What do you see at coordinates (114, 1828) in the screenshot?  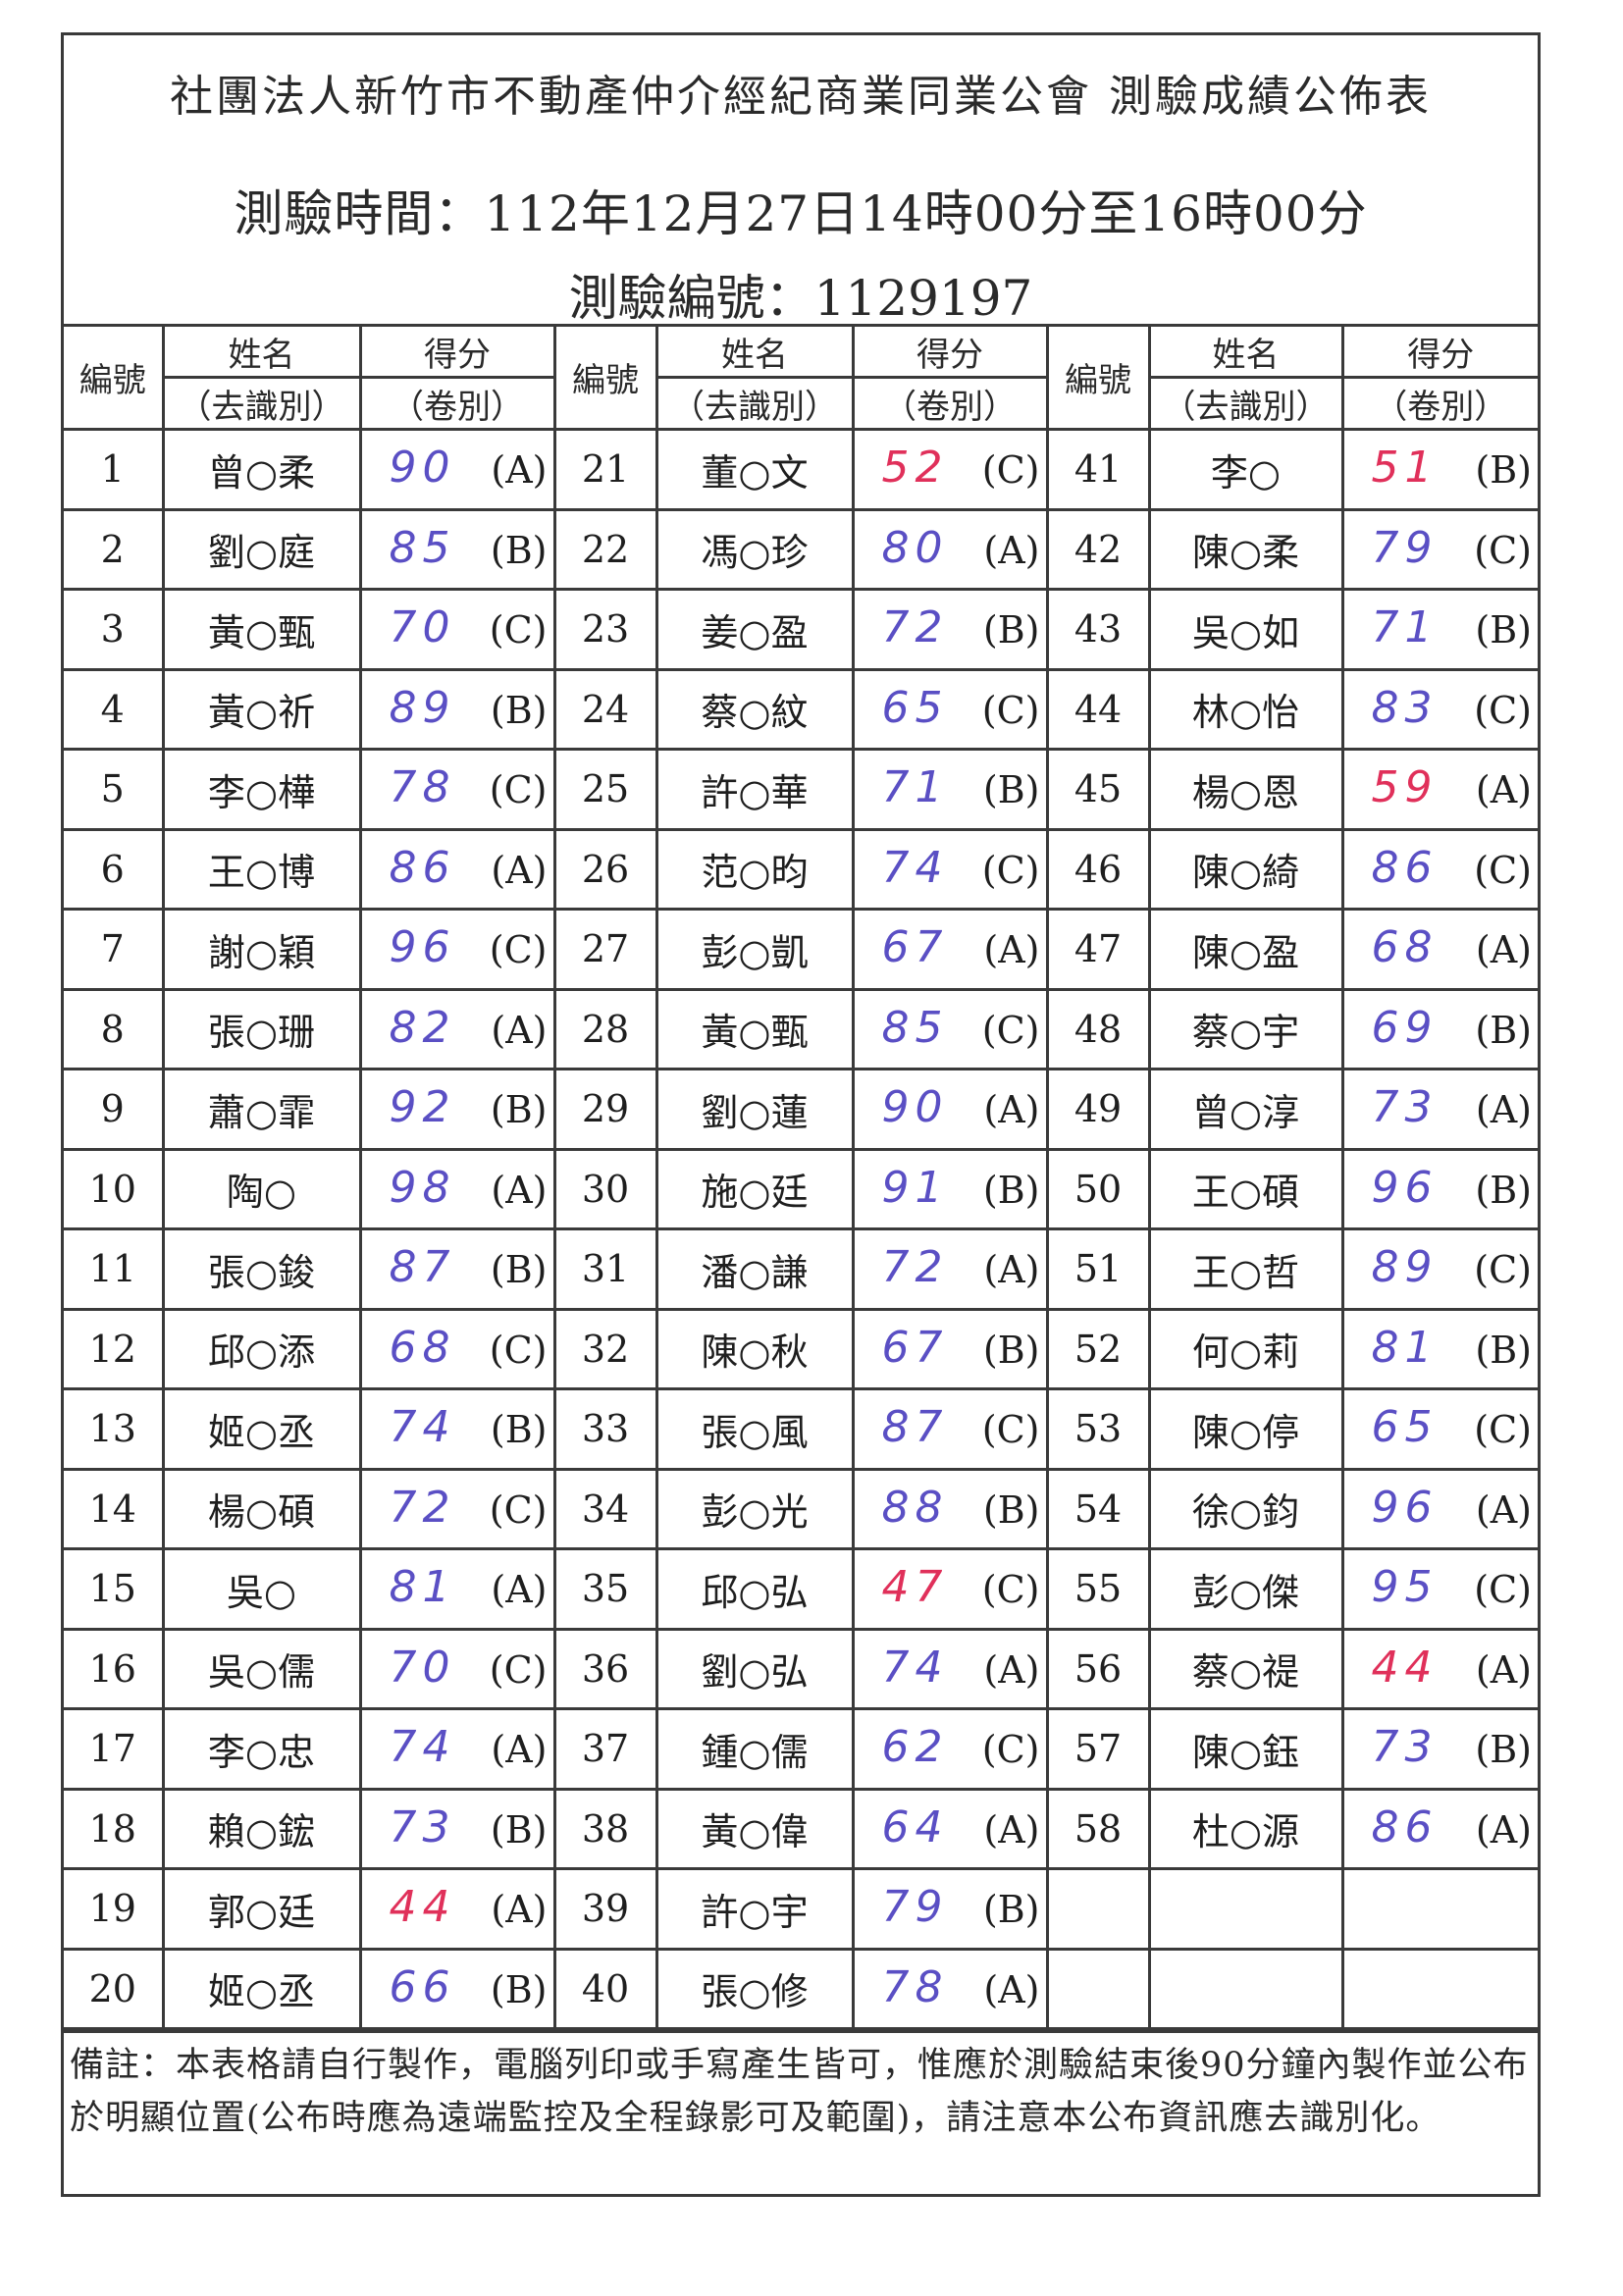 I see `candidate-number: 18` at bounding box center [114, 1828].